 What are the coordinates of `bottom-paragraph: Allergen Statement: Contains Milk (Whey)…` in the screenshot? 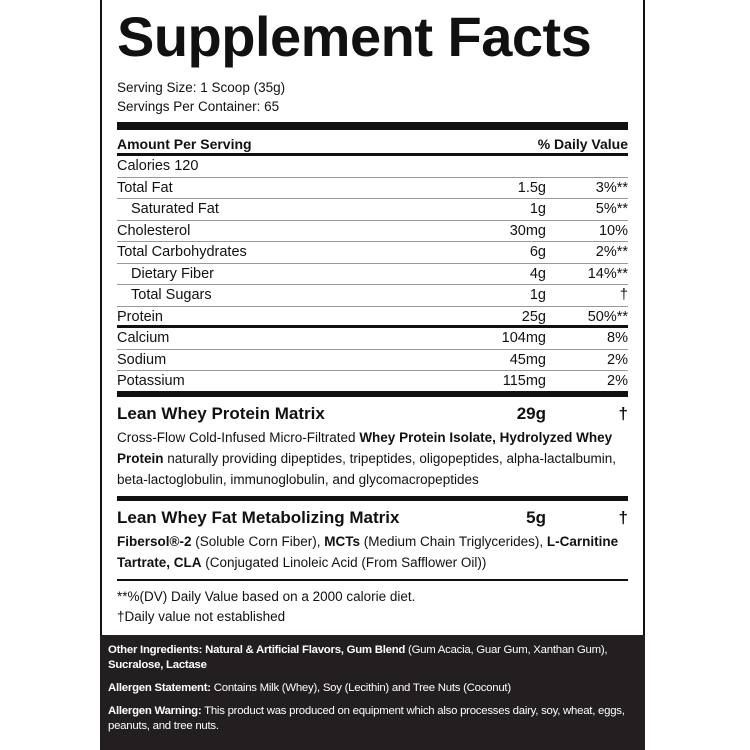 It's located at (371, 688).